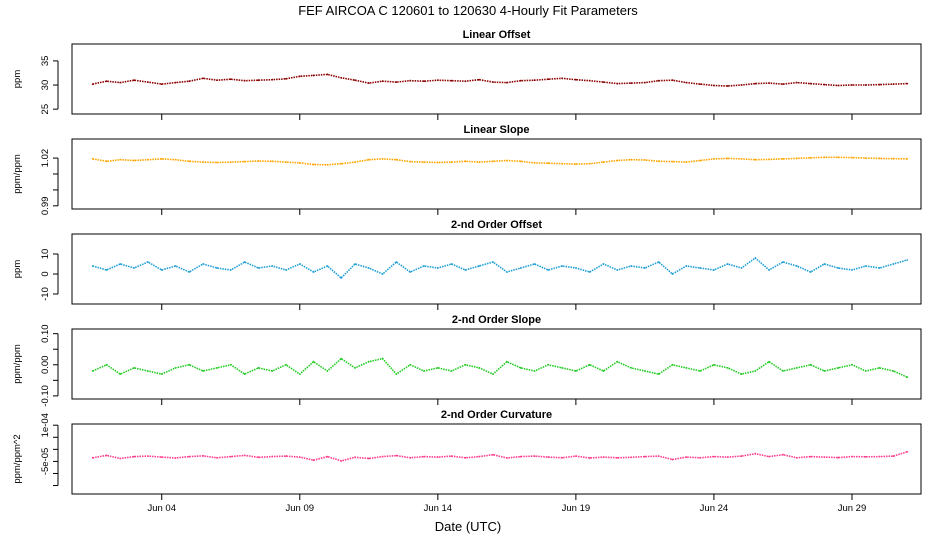  I want to click on x-tick-label: Jun 04, so click(161, 508).